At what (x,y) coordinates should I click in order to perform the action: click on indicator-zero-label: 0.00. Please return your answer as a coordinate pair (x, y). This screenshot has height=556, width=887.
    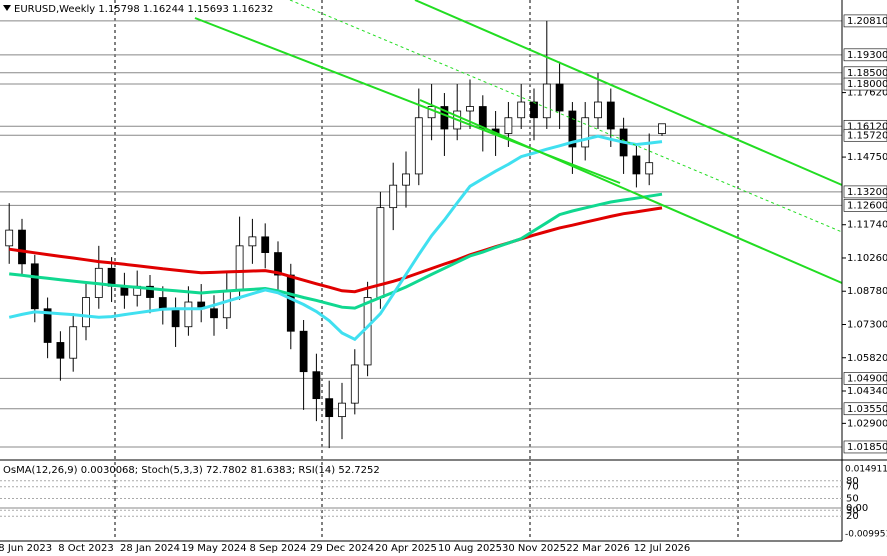
    Looking at the image, I should click on (857, 508).